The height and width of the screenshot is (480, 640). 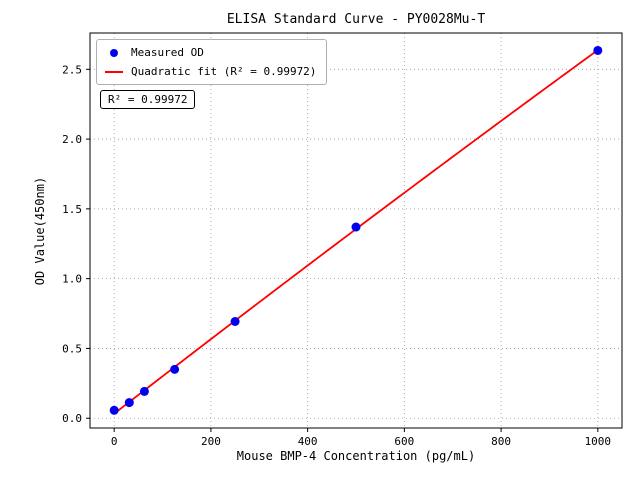 What do you see at coordinates (114, 441) in the screenshot?
I see `x-tick-label: 0` at bounding box center [114, 441].